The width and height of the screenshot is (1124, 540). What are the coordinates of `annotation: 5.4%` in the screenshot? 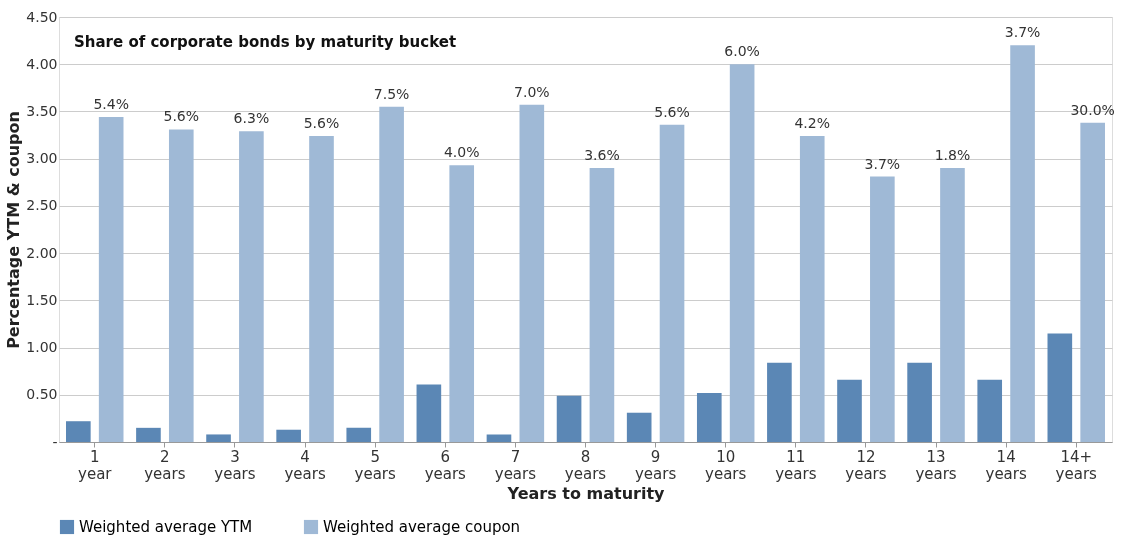 It's located at (111, 104).